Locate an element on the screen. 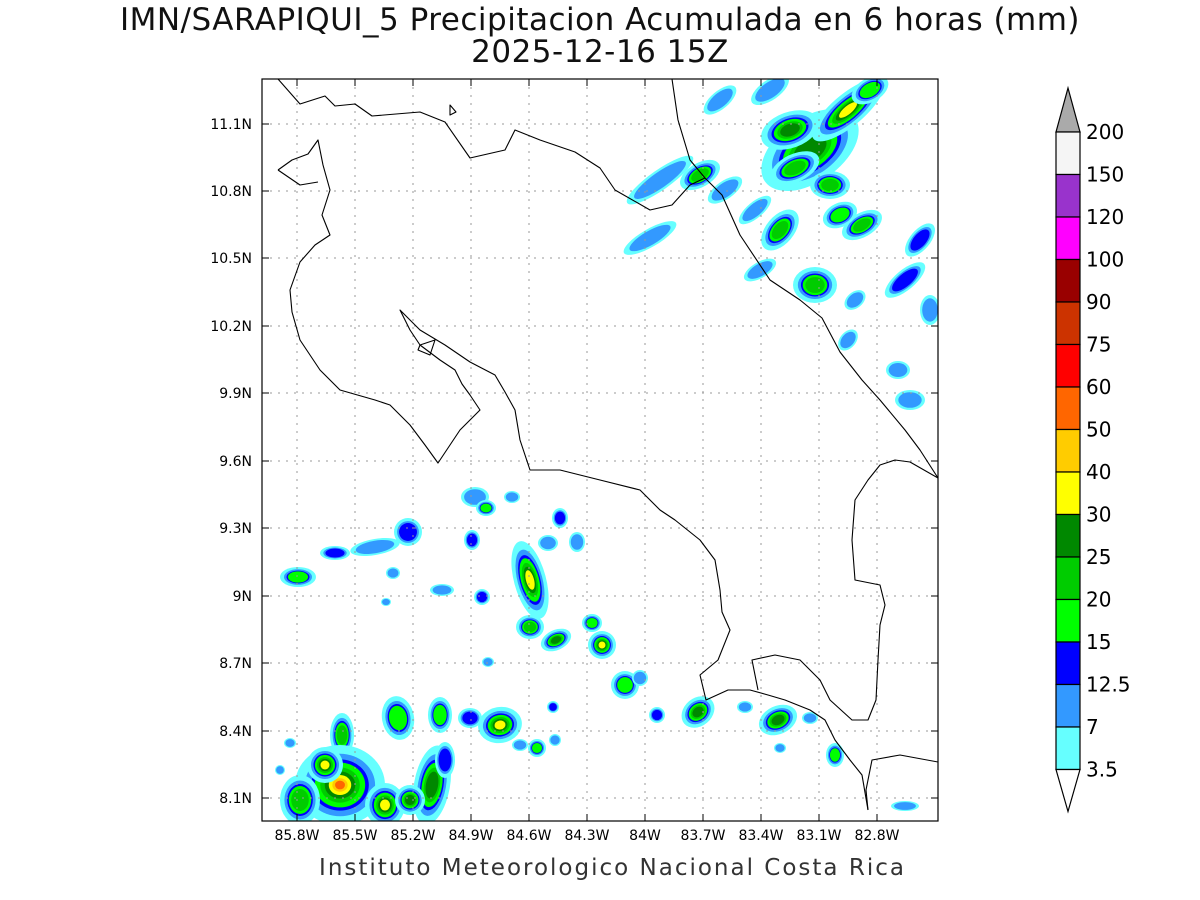 This screenshot has width=1200, height=900. colorbar-label: 40 is located at coordinates (1098, 472).